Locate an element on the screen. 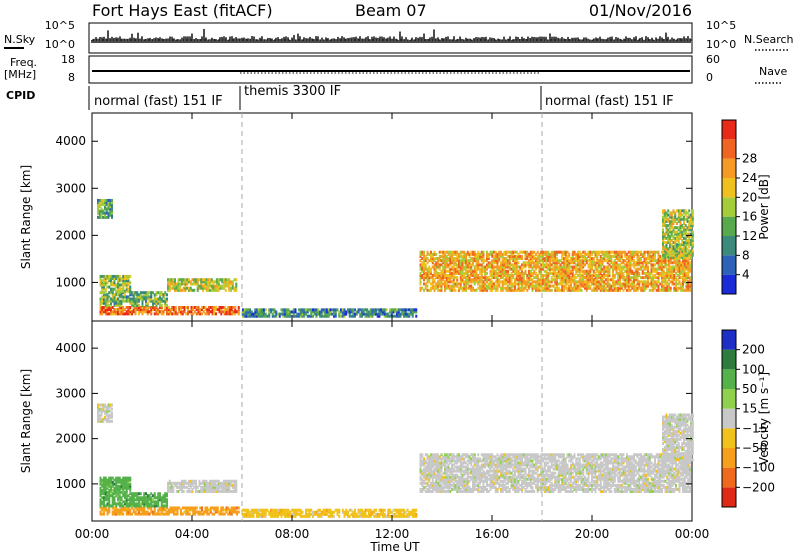  cpid-mode-3: normal (fast) 151 IF is located at coordinates (609, 101).